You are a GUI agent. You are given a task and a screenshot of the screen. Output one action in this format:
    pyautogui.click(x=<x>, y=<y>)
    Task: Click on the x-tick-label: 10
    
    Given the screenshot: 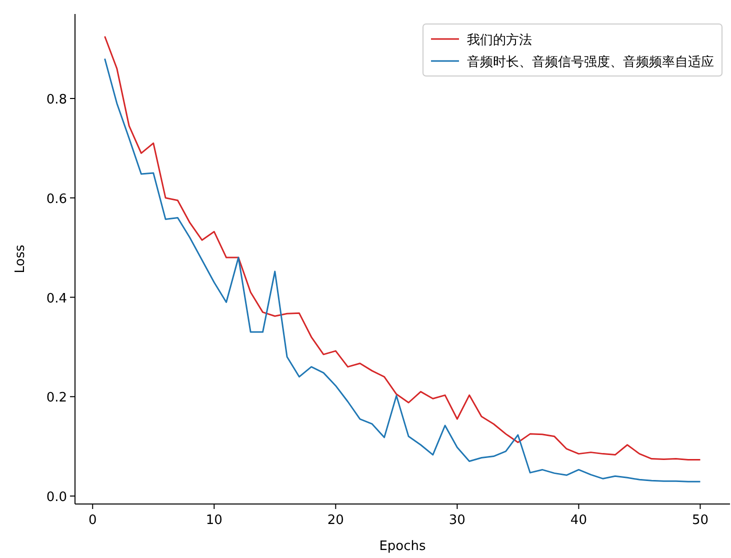 What is the action you would take?
    pyautogui.click(x=214, y=520)
    